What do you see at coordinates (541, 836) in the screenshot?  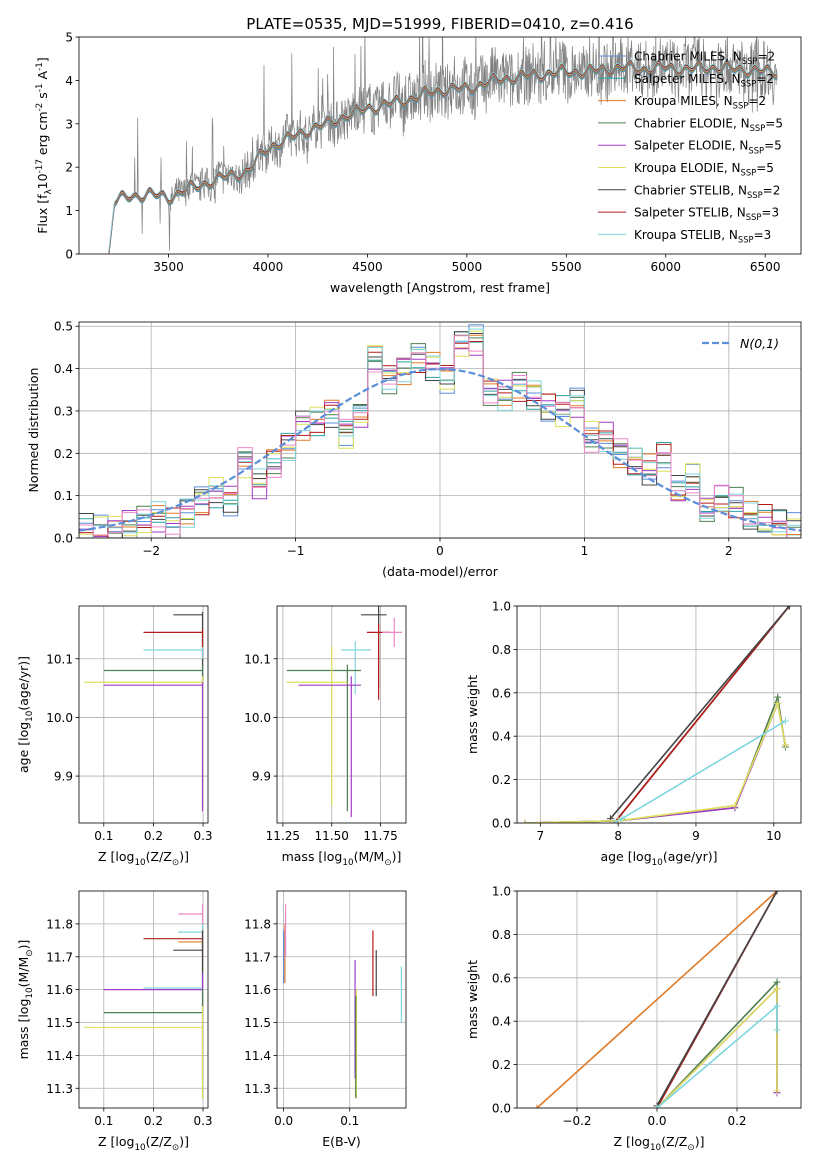 I see `x-tick-label: 7` at bounding box center [541, 836].